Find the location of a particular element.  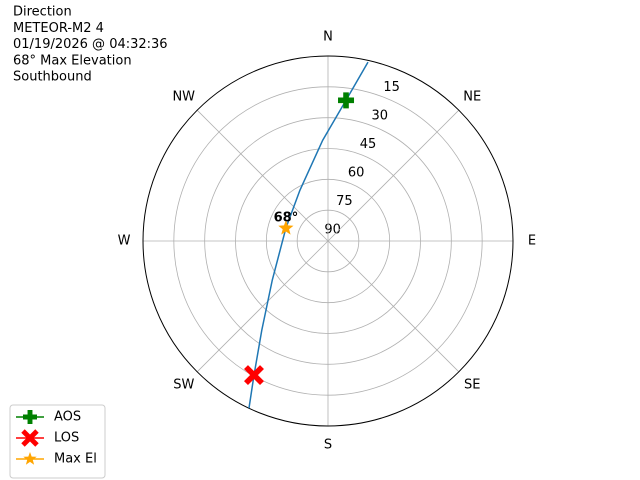

title-line: 01/19/2026 @ 04:32:36 is located at coordinates (90, 44).